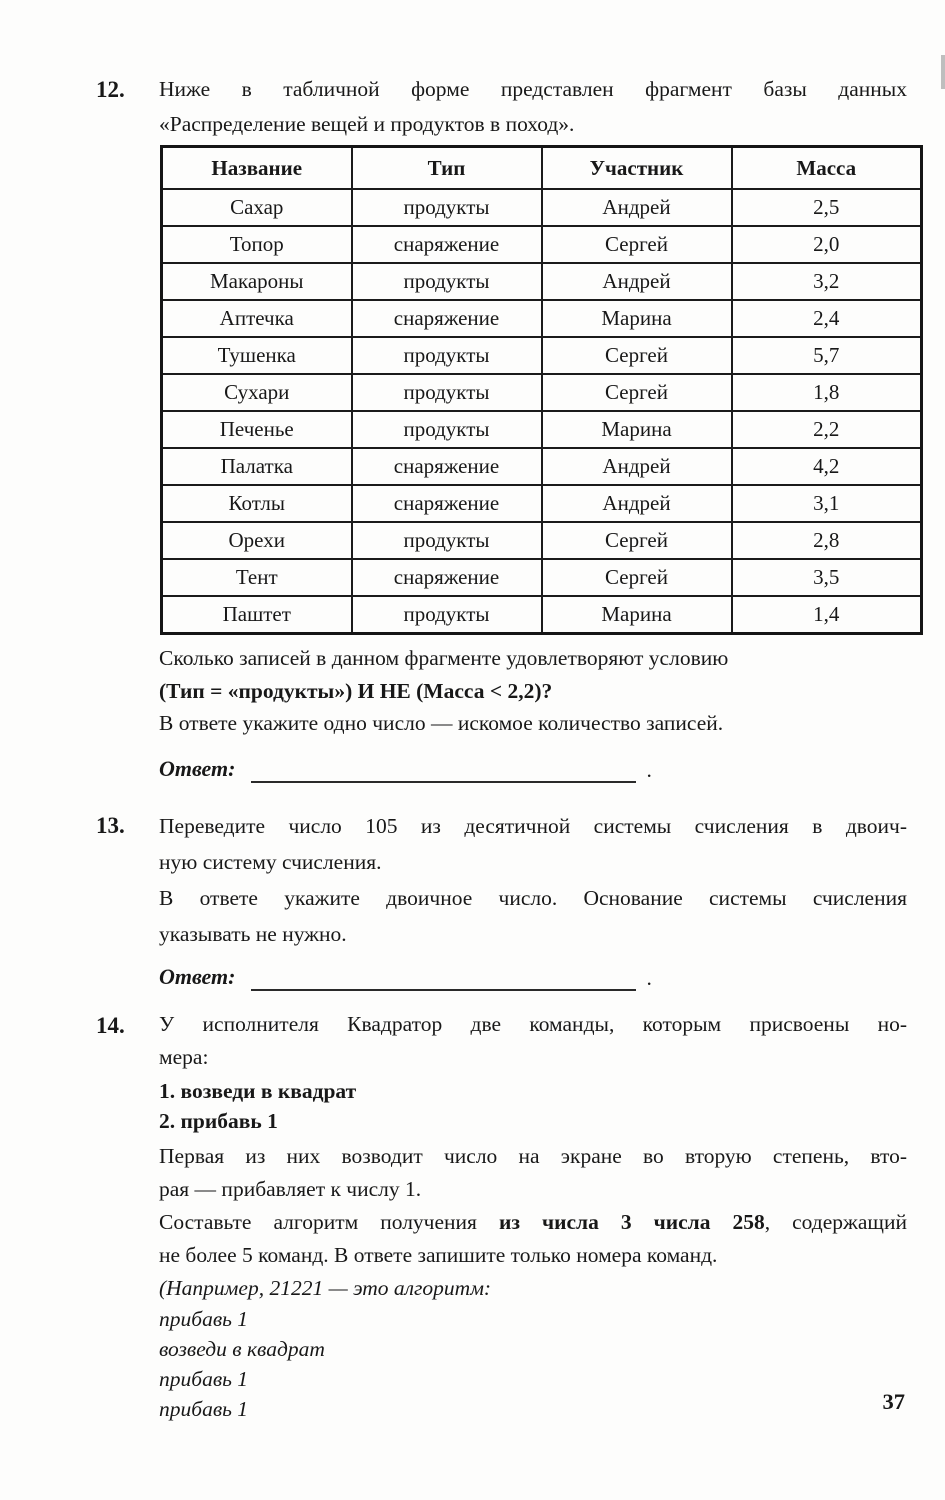  I want to click on table-row: Паштет продукты Марина 1,4, so click(541, 615).